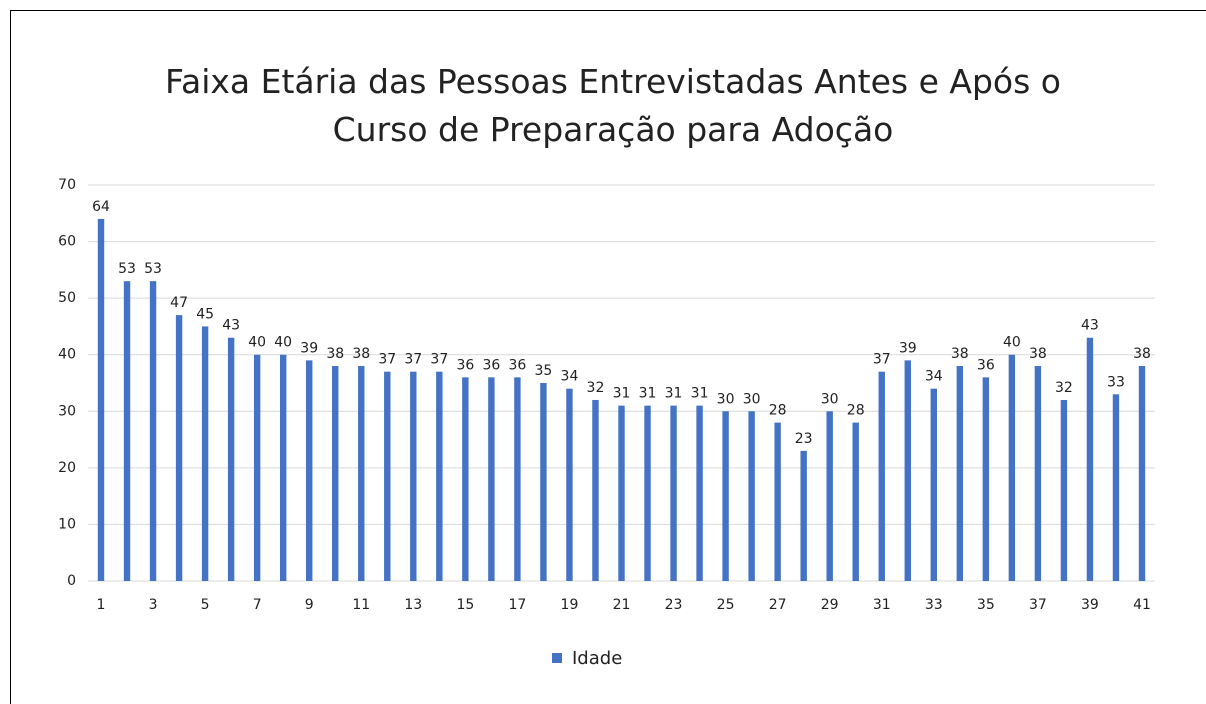 This screenshot has height=704, width=1206. I want to click on x-tick-label: 21, so click(622, 605).